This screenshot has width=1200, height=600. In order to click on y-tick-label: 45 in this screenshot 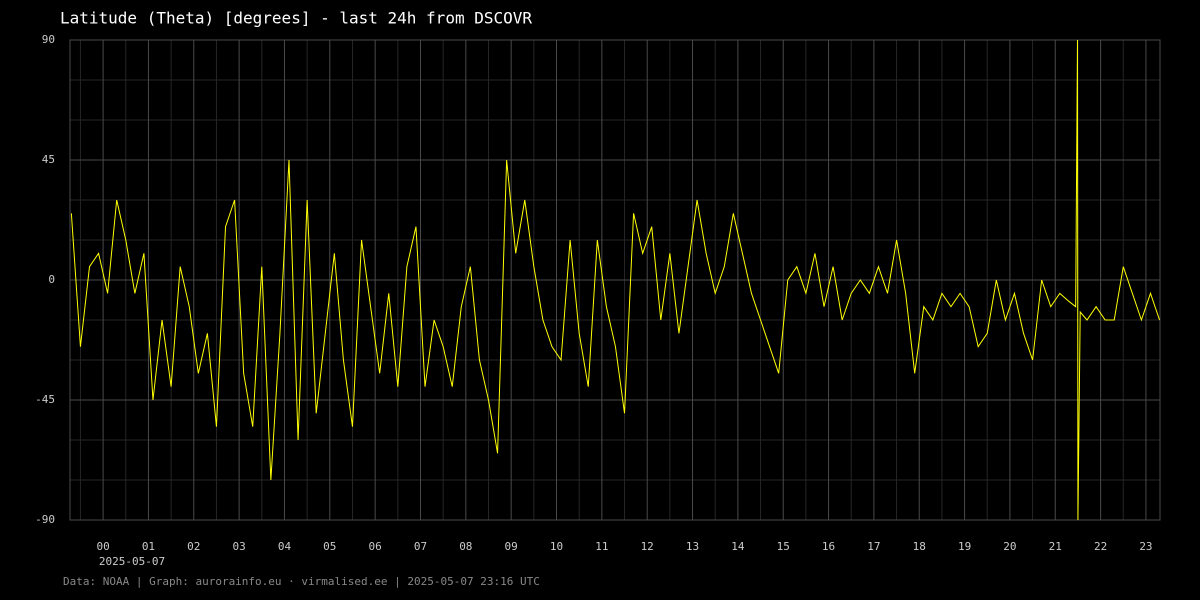, I will do `click(48, 159)`.